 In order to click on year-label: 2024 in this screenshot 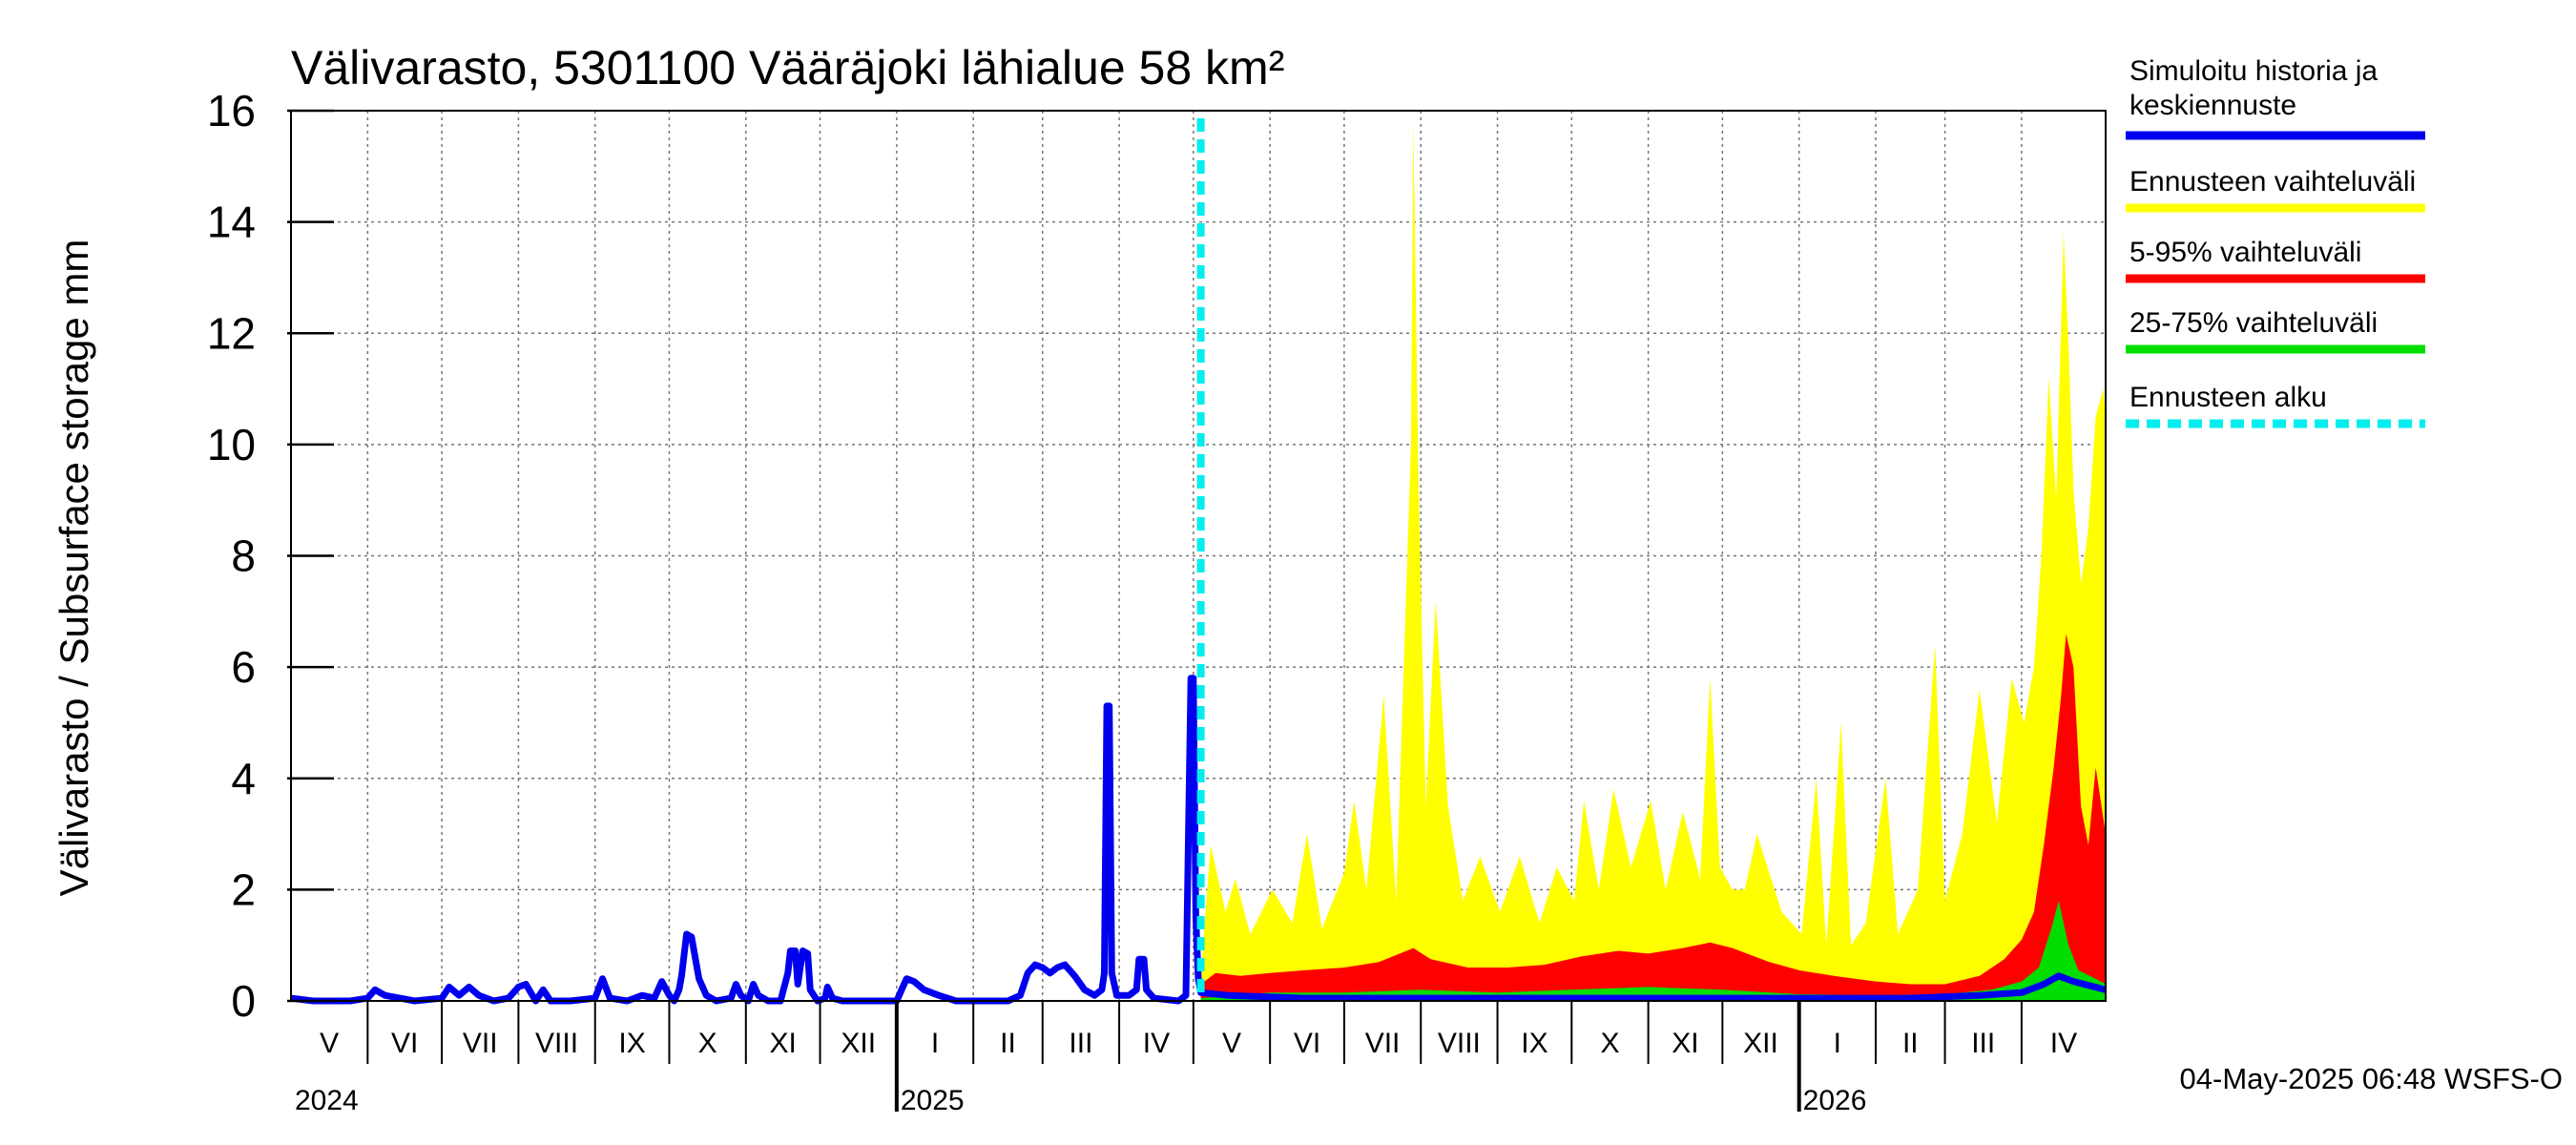, I will do `click(327, 1100)`.